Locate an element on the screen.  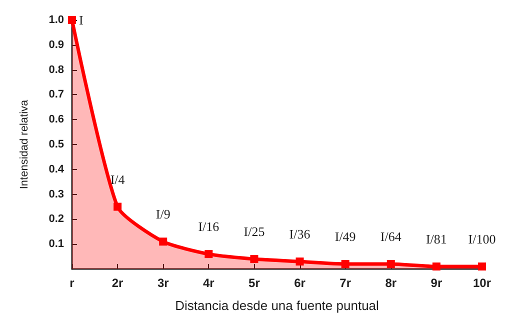
y-axis-title: Intensidad relativa is located at coordinates (24, 144).